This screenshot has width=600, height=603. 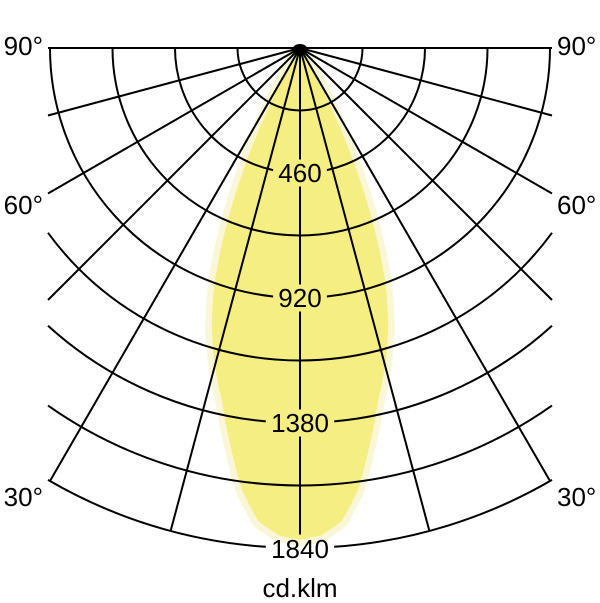 What do you see at coordinates (300, 49) in the screenshot?
I see `origin-lamp-dot` at bounding box center [300, 49].